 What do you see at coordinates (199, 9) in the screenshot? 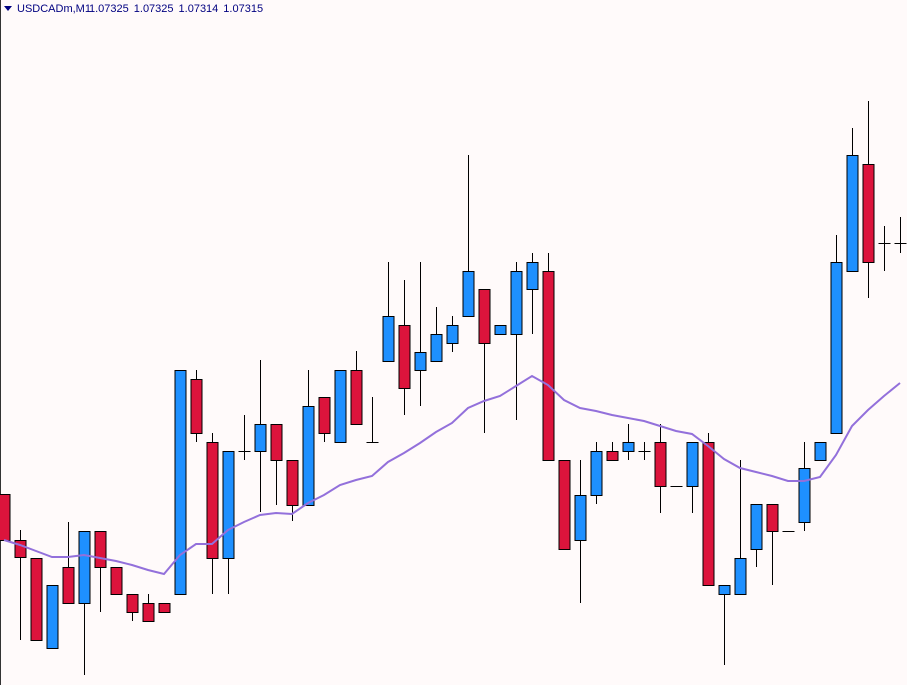
I see `quote-value: 1.07314` at bounding box center [199, 9].